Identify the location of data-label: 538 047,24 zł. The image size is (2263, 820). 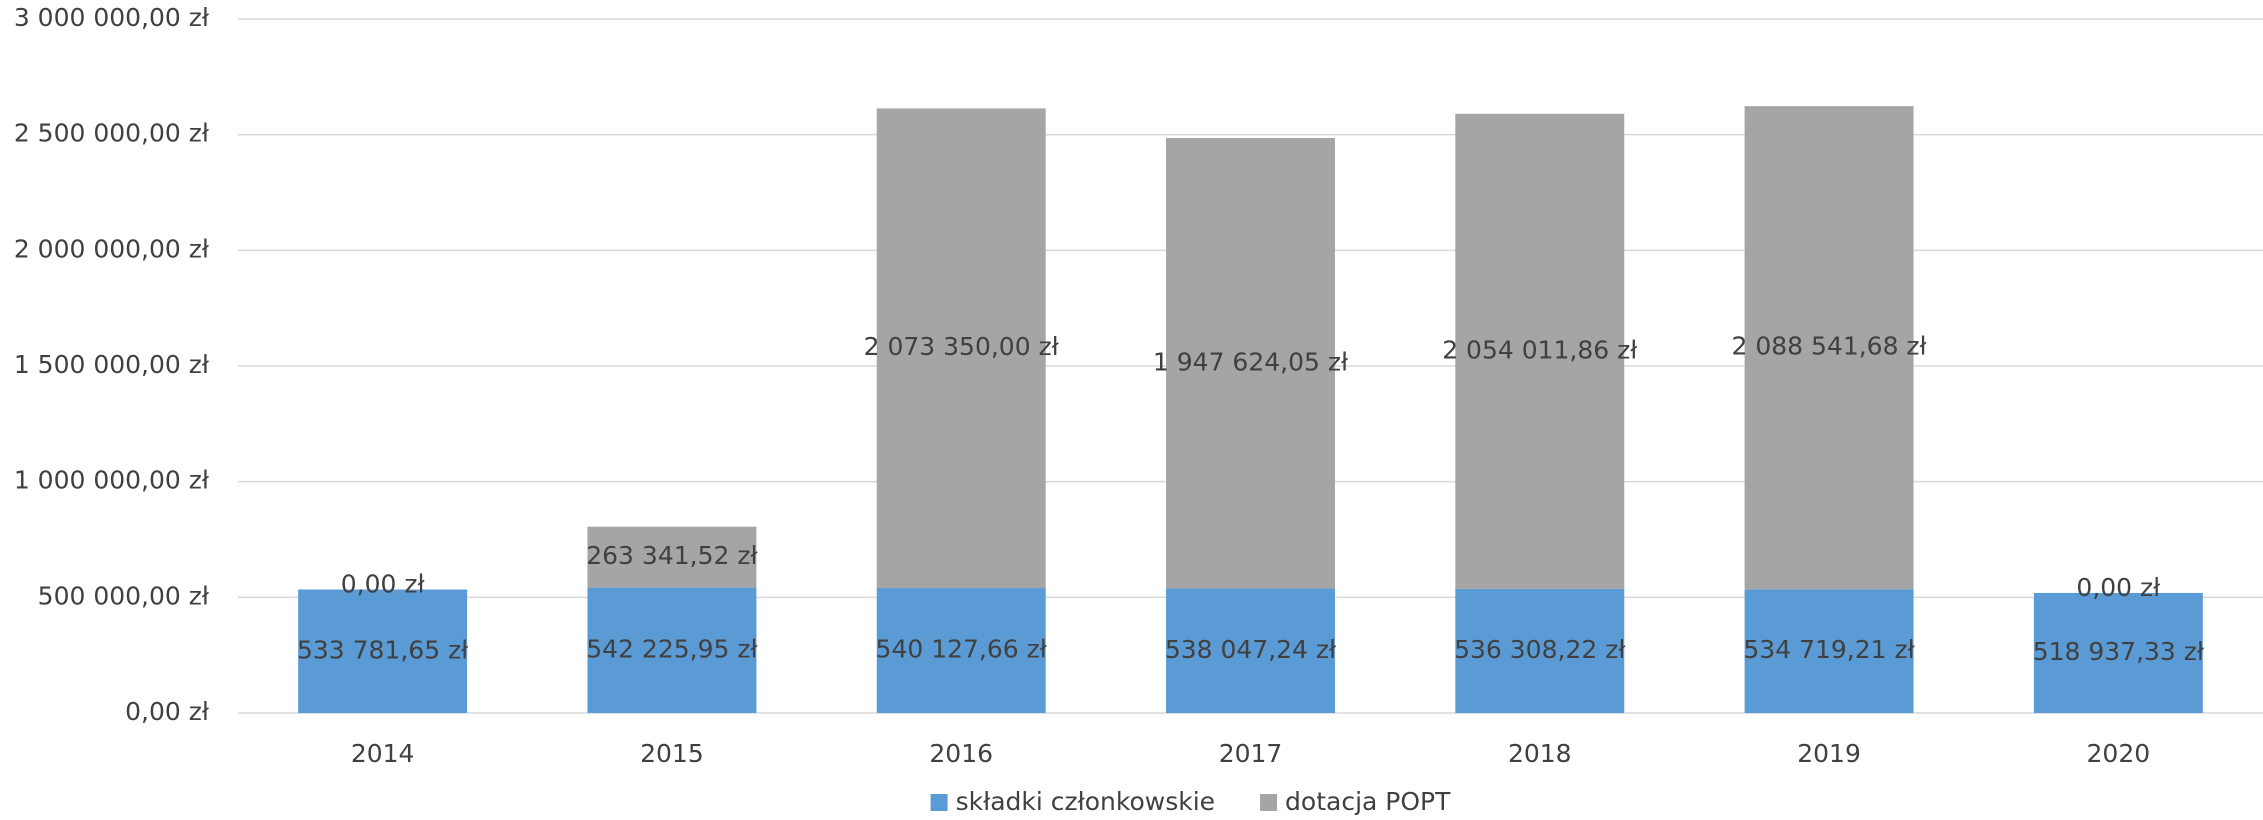
(1251, 649).